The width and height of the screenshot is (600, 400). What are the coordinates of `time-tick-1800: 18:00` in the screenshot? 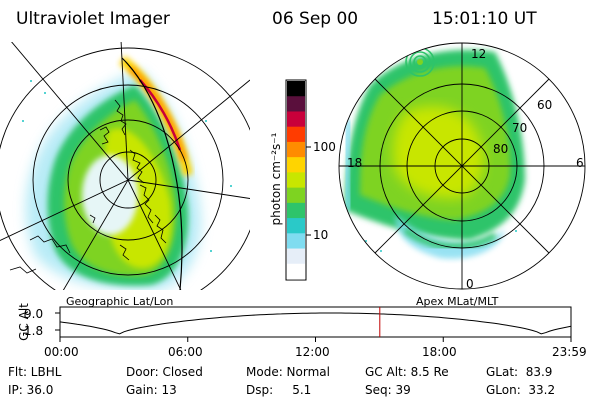 It's located at (439, 352).